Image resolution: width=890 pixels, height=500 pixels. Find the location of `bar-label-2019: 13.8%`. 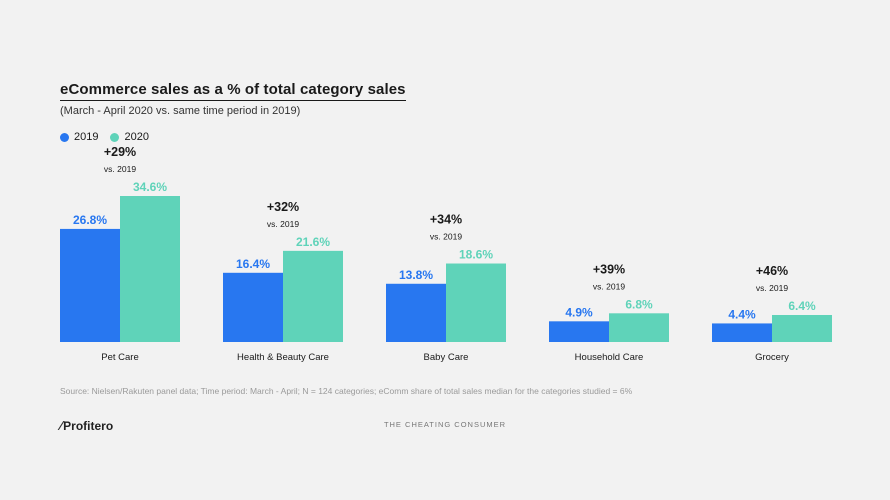

bar-label-2019: 13.8% is located at coordinates (416, 275).